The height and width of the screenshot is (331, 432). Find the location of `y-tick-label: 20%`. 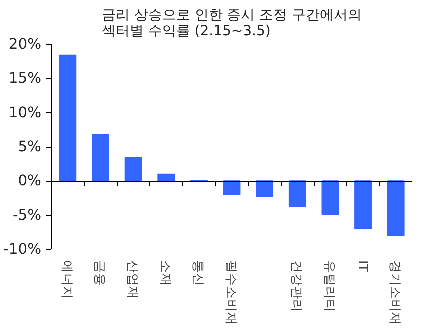

y-tick-label: 20% is located at coordinates (25, 44).